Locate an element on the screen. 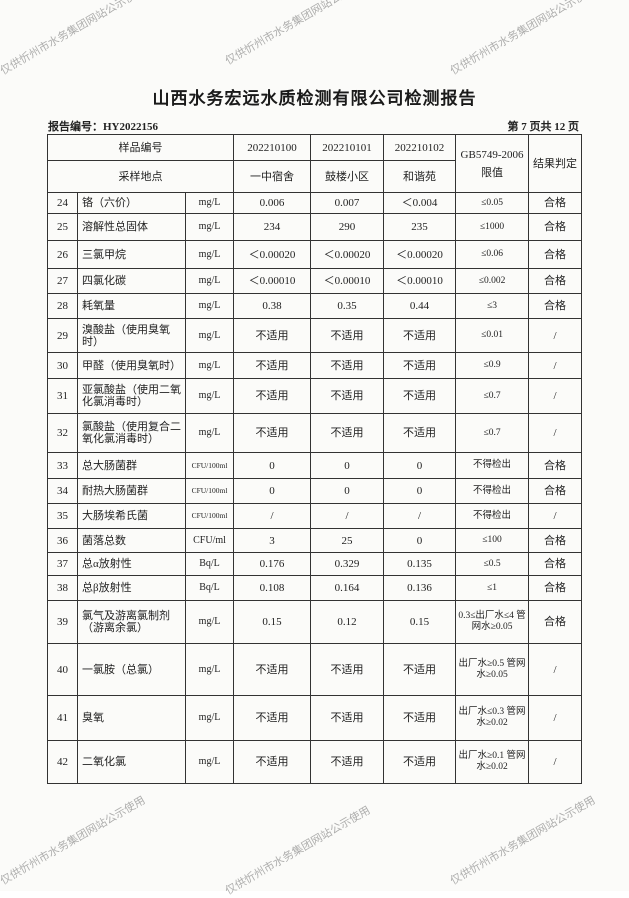 The height and width of the screenshot is (898, 629). item-name: 大肠埃希氏菌 is located at coordinates (131, 516).